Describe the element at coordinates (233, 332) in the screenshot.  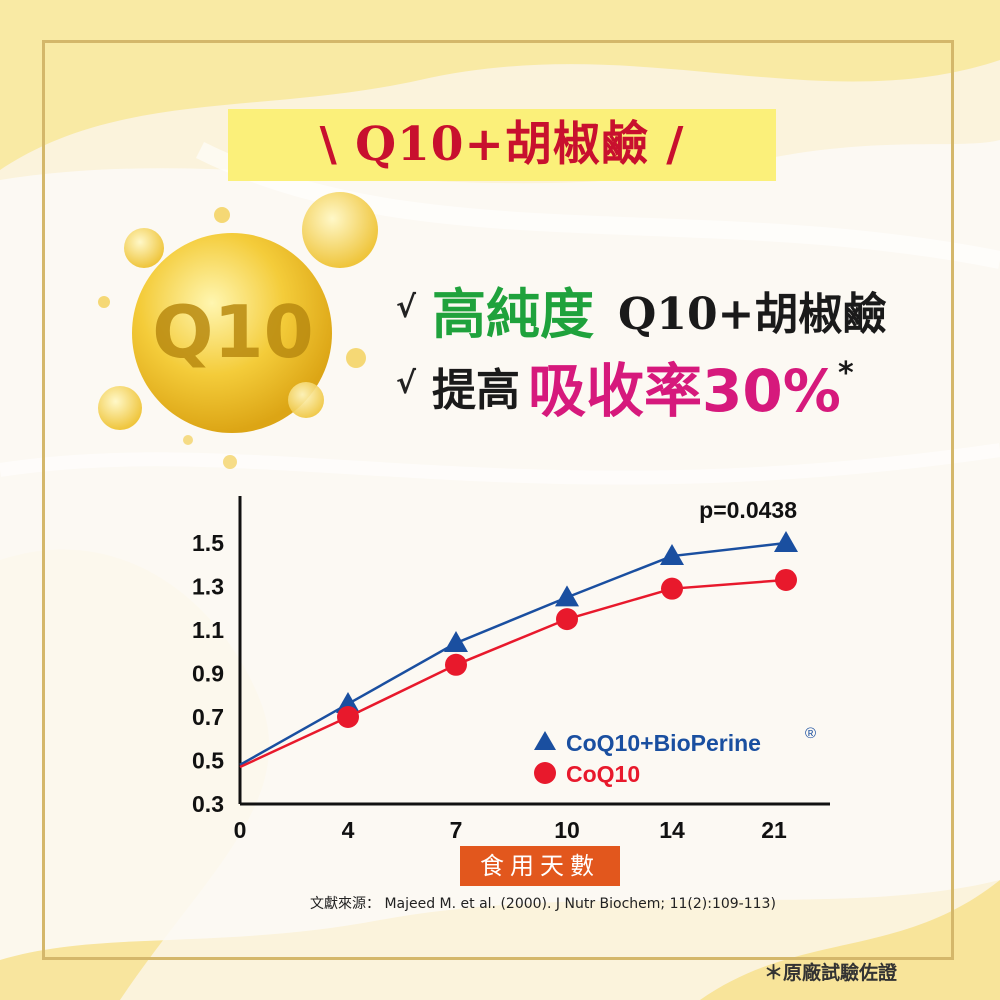
I see `q10-bubble-label: Q10` at that location.